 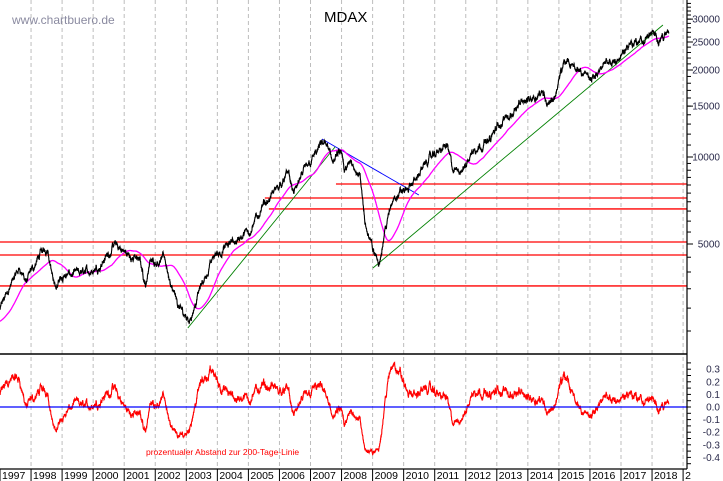 What do you see at coordinates (345, 17) in the screenshot?
I see `chart-title: MDAX` at bounding box center [345, 17].